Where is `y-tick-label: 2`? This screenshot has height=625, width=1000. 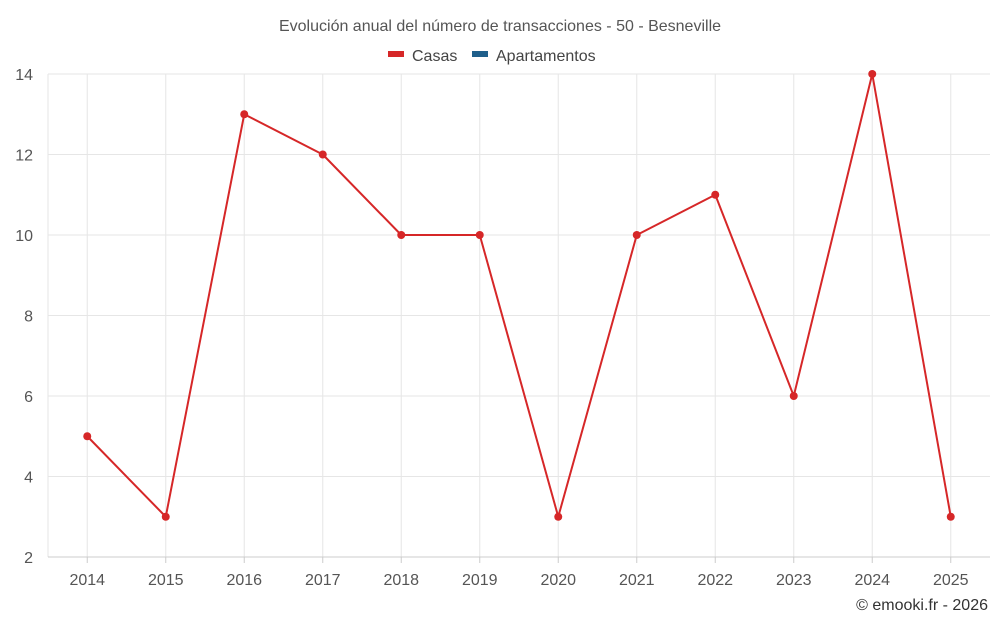
y-tick-label: 2 is located at coordinates (28, 558).